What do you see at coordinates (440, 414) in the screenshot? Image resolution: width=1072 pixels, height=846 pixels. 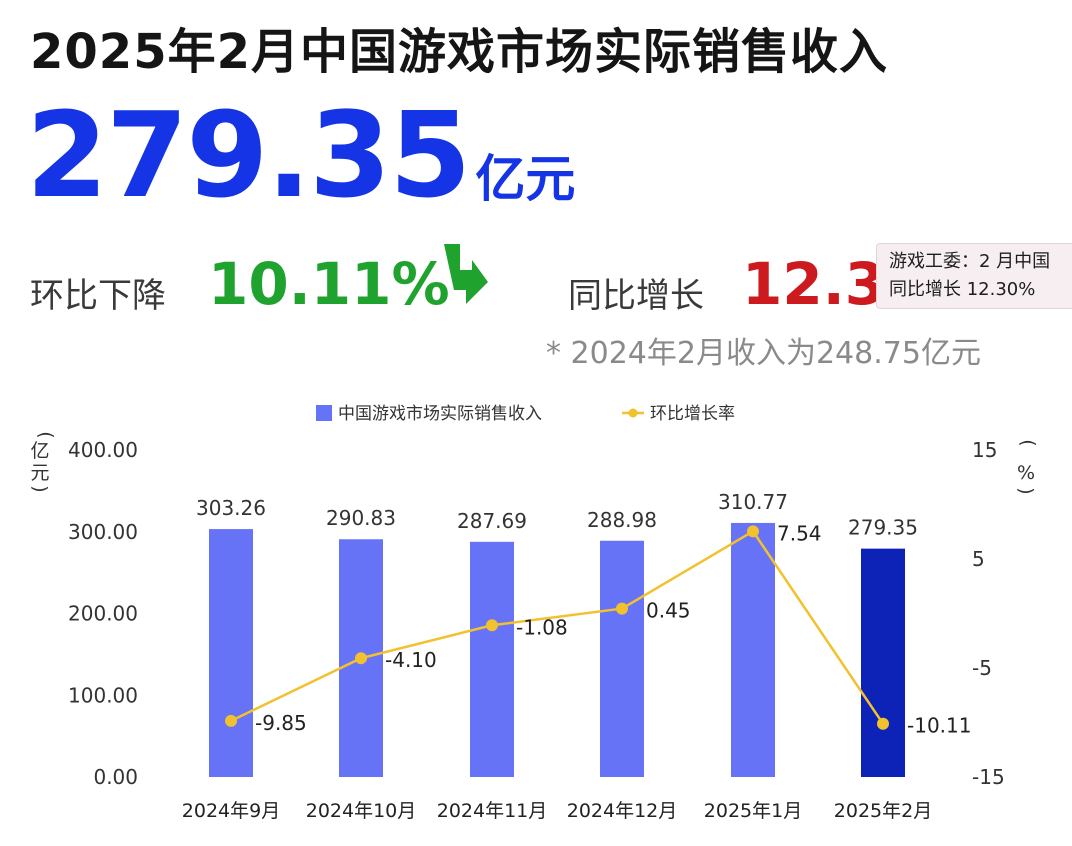 I see `legend-label-bar: 中国游戏市场实际销售收入` at bounding box center [440, 414].